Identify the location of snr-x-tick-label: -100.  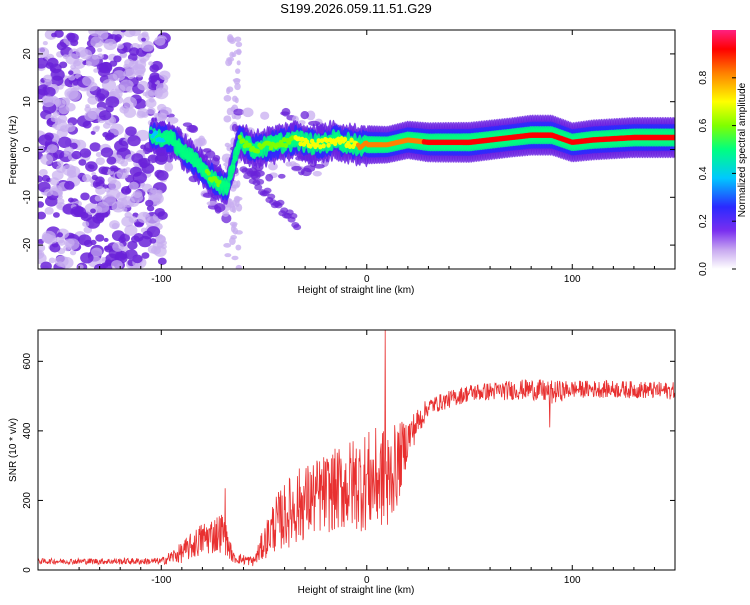
(161, 580).